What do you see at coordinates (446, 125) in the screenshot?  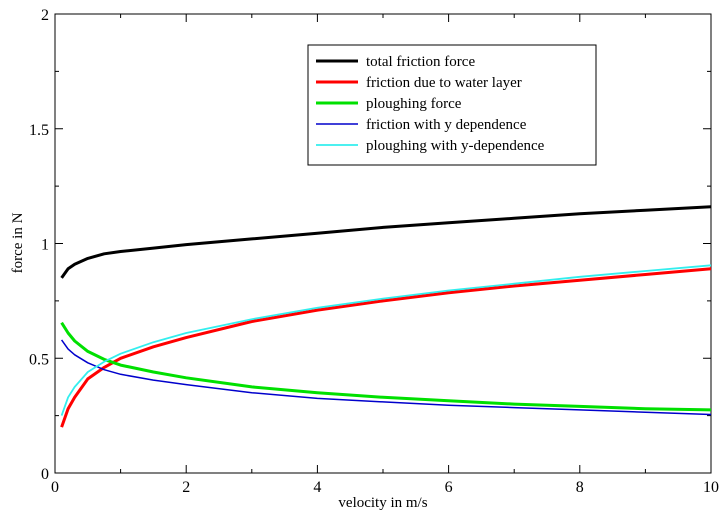 I see `legend-label-4: friction with y dependence` at bounding box center [446, 125].